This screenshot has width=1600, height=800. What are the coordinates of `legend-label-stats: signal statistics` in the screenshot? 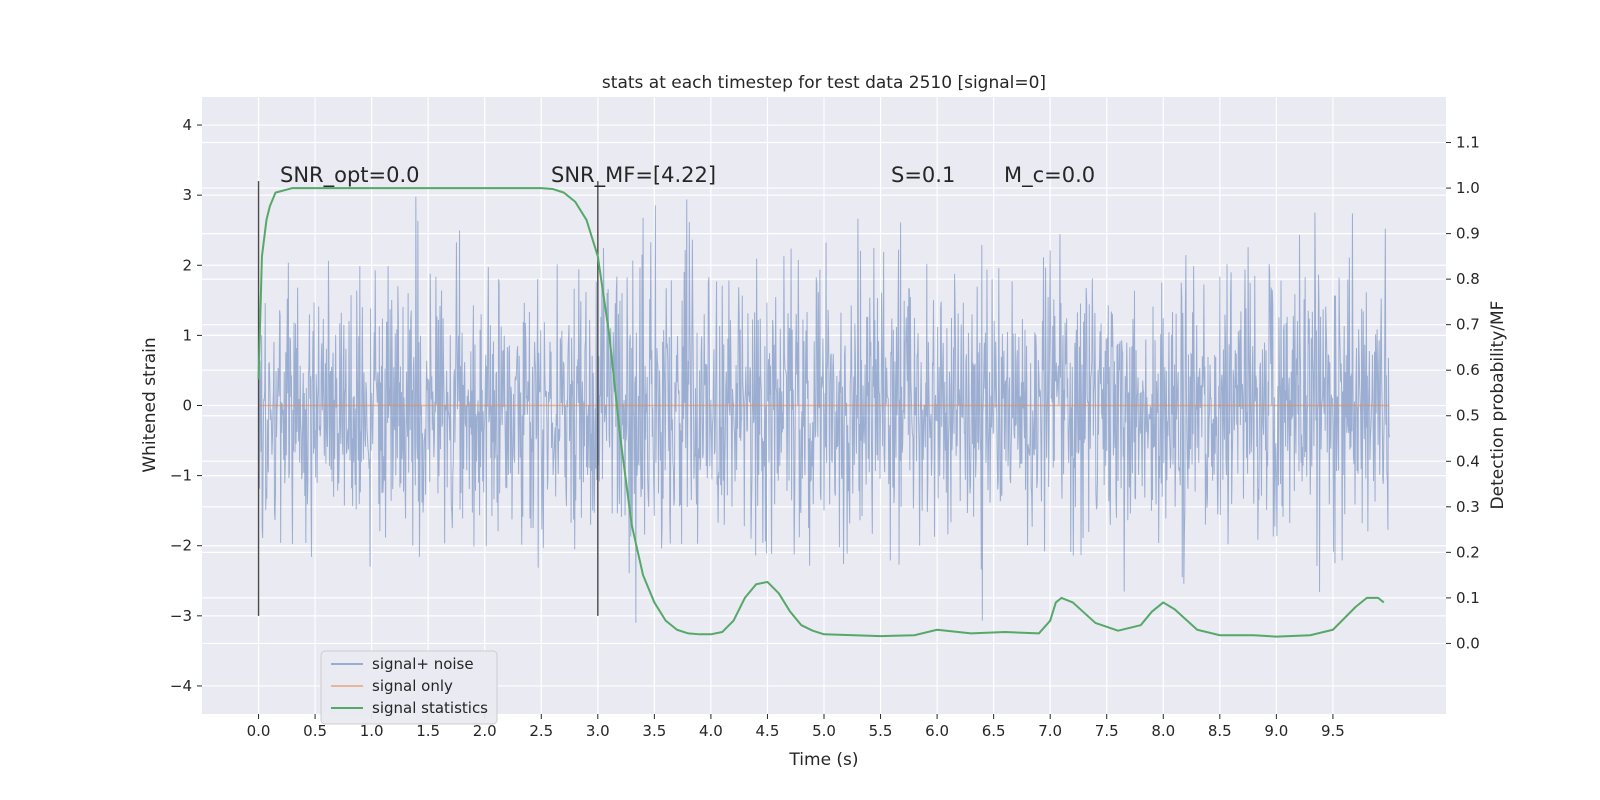 It's located at (430, 708).